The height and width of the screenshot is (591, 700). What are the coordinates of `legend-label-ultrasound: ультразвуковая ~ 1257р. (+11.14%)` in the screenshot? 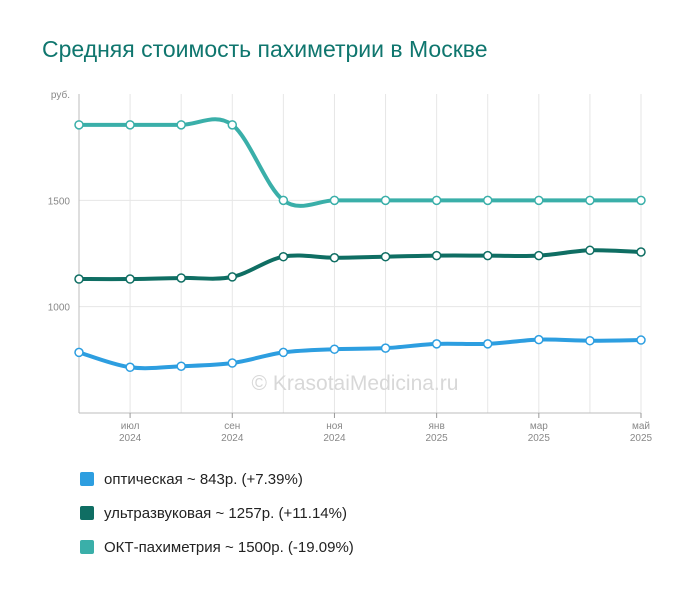 It's located at (225, 513).